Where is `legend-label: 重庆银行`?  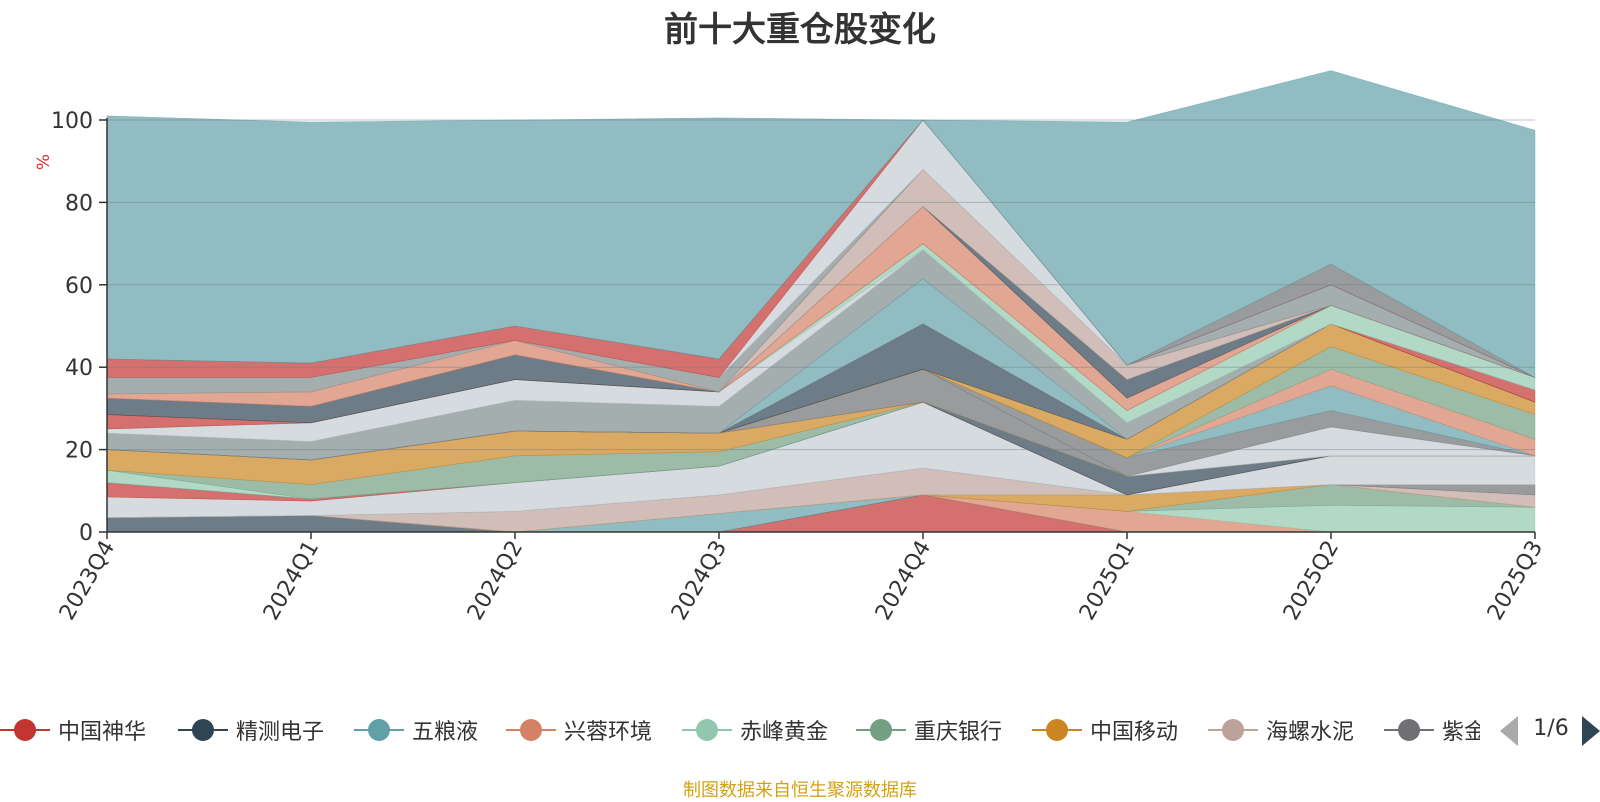
legend-label: 重庆银行 is located at coordinates (958, 732).